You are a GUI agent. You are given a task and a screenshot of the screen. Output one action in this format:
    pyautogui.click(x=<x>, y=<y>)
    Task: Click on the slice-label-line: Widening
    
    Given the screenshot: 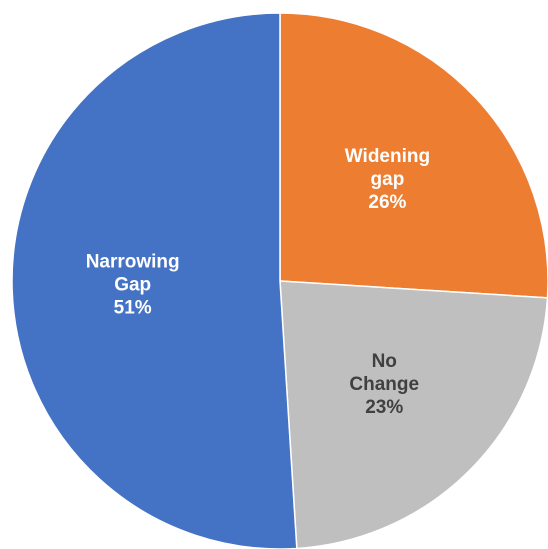 What is the action you would take?
    pyautogui.click(x=387, y=156)
    